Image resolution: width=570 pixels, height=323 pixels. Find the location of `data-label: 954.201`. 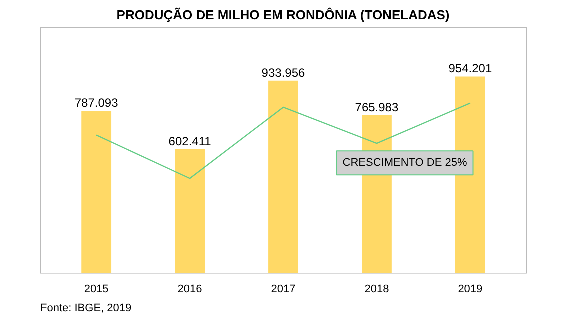

data-label: 954.201 is located at coordinates (470, 69).